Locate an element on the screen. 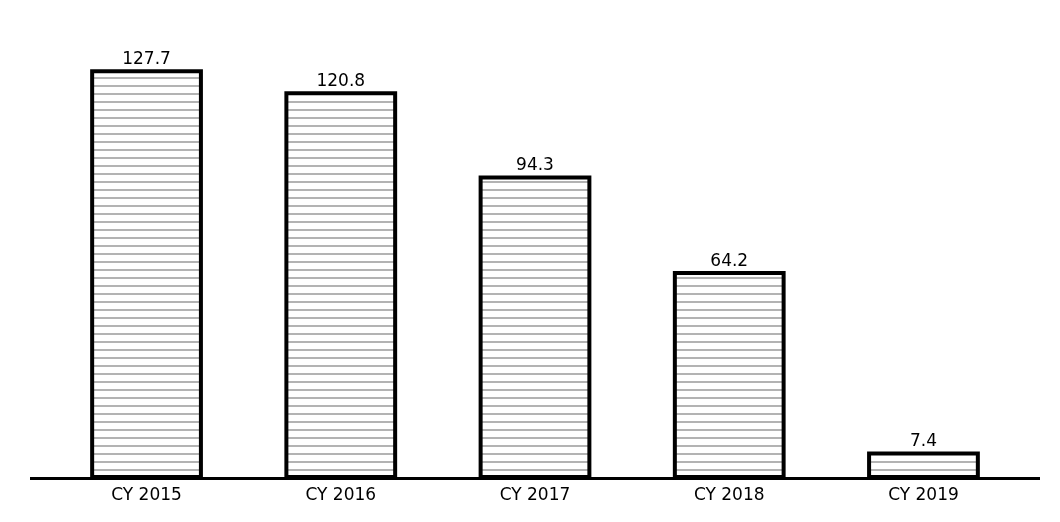 The height and width of the screenshot is (522, 1060). data-label: 7.4 is located at coordinates (923, 440).